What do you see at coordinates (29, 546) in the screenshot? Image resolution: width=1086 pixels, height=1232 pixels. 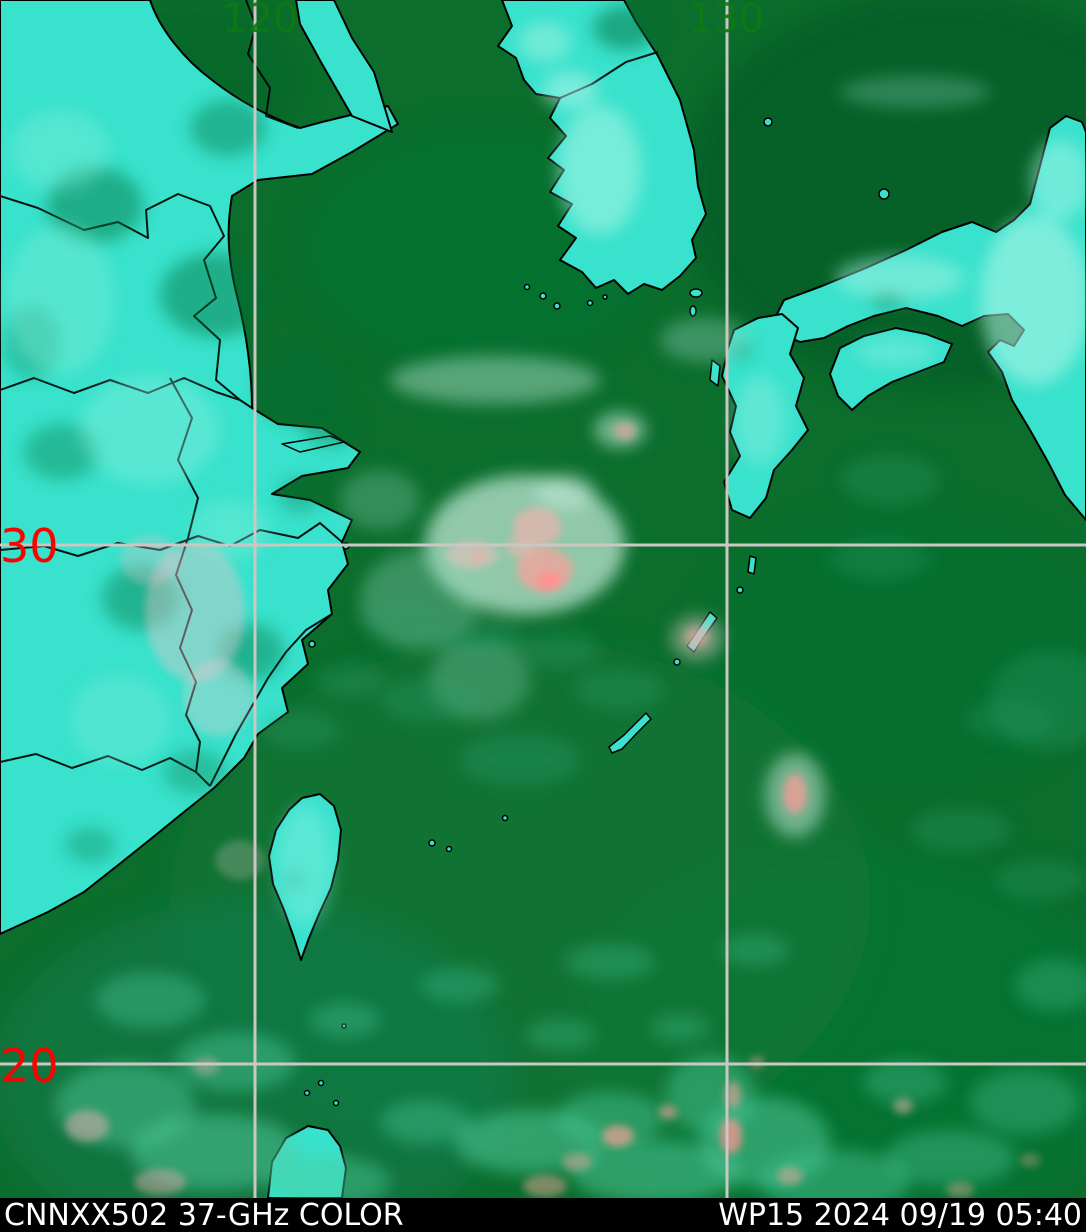 I see `lat-label-30: 30` at bounding box center [29, 546].